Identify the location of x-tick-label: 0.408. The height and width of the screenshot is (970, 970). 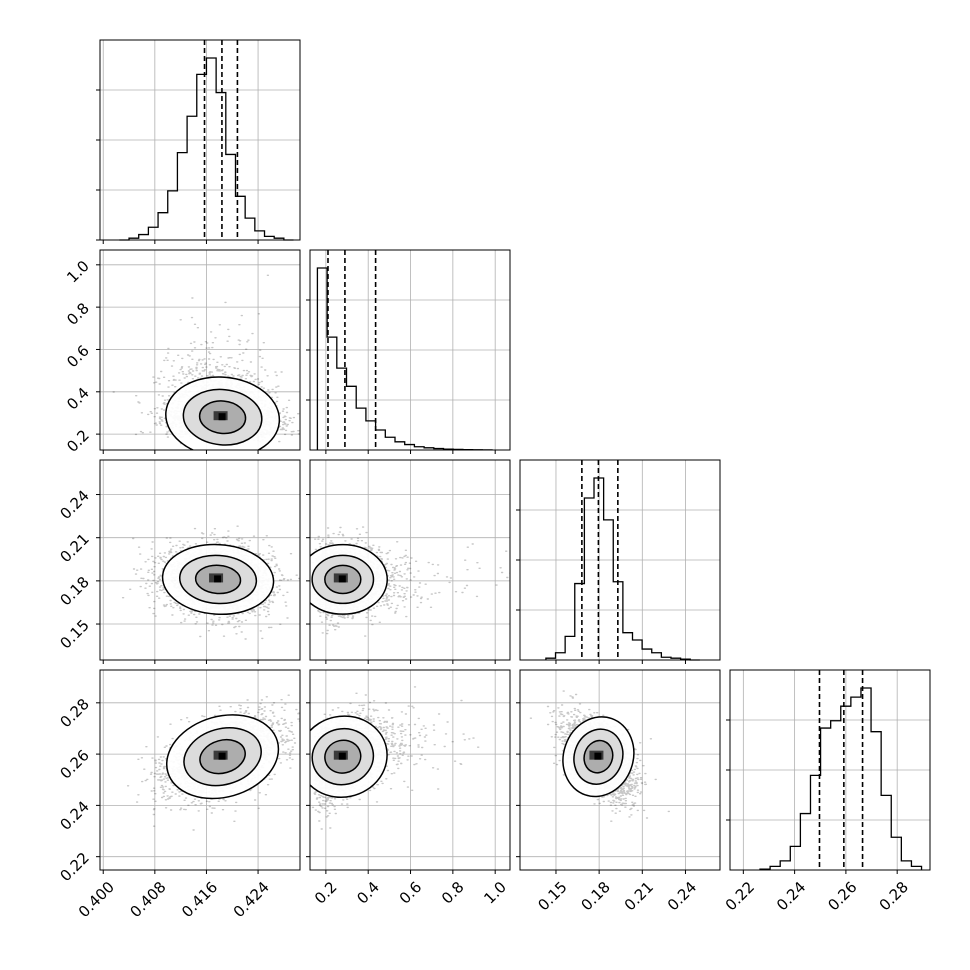
(147, 899).